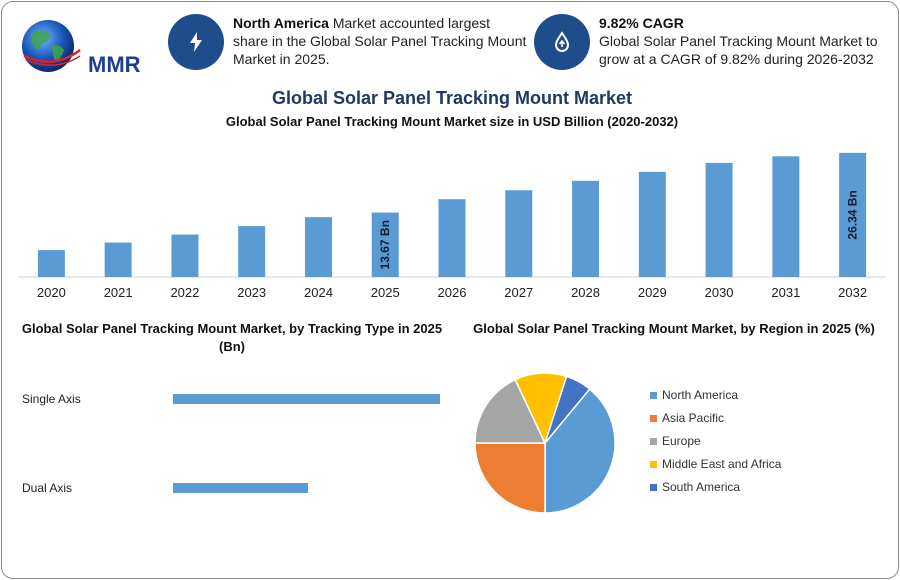 The image size is (900, 580). What do you see at coordinates (785, 292) in the screenshot?
I see `x-tick-label: 2031` at bounding box center [785, 292].